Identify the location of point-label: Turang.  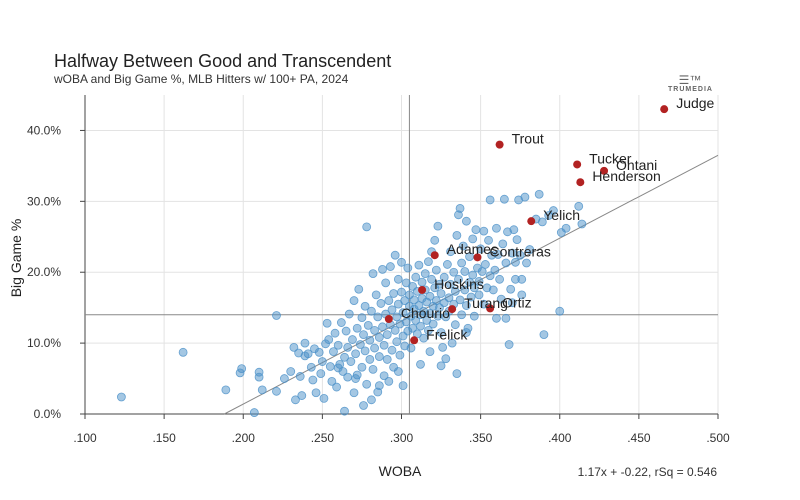
(486, 303).